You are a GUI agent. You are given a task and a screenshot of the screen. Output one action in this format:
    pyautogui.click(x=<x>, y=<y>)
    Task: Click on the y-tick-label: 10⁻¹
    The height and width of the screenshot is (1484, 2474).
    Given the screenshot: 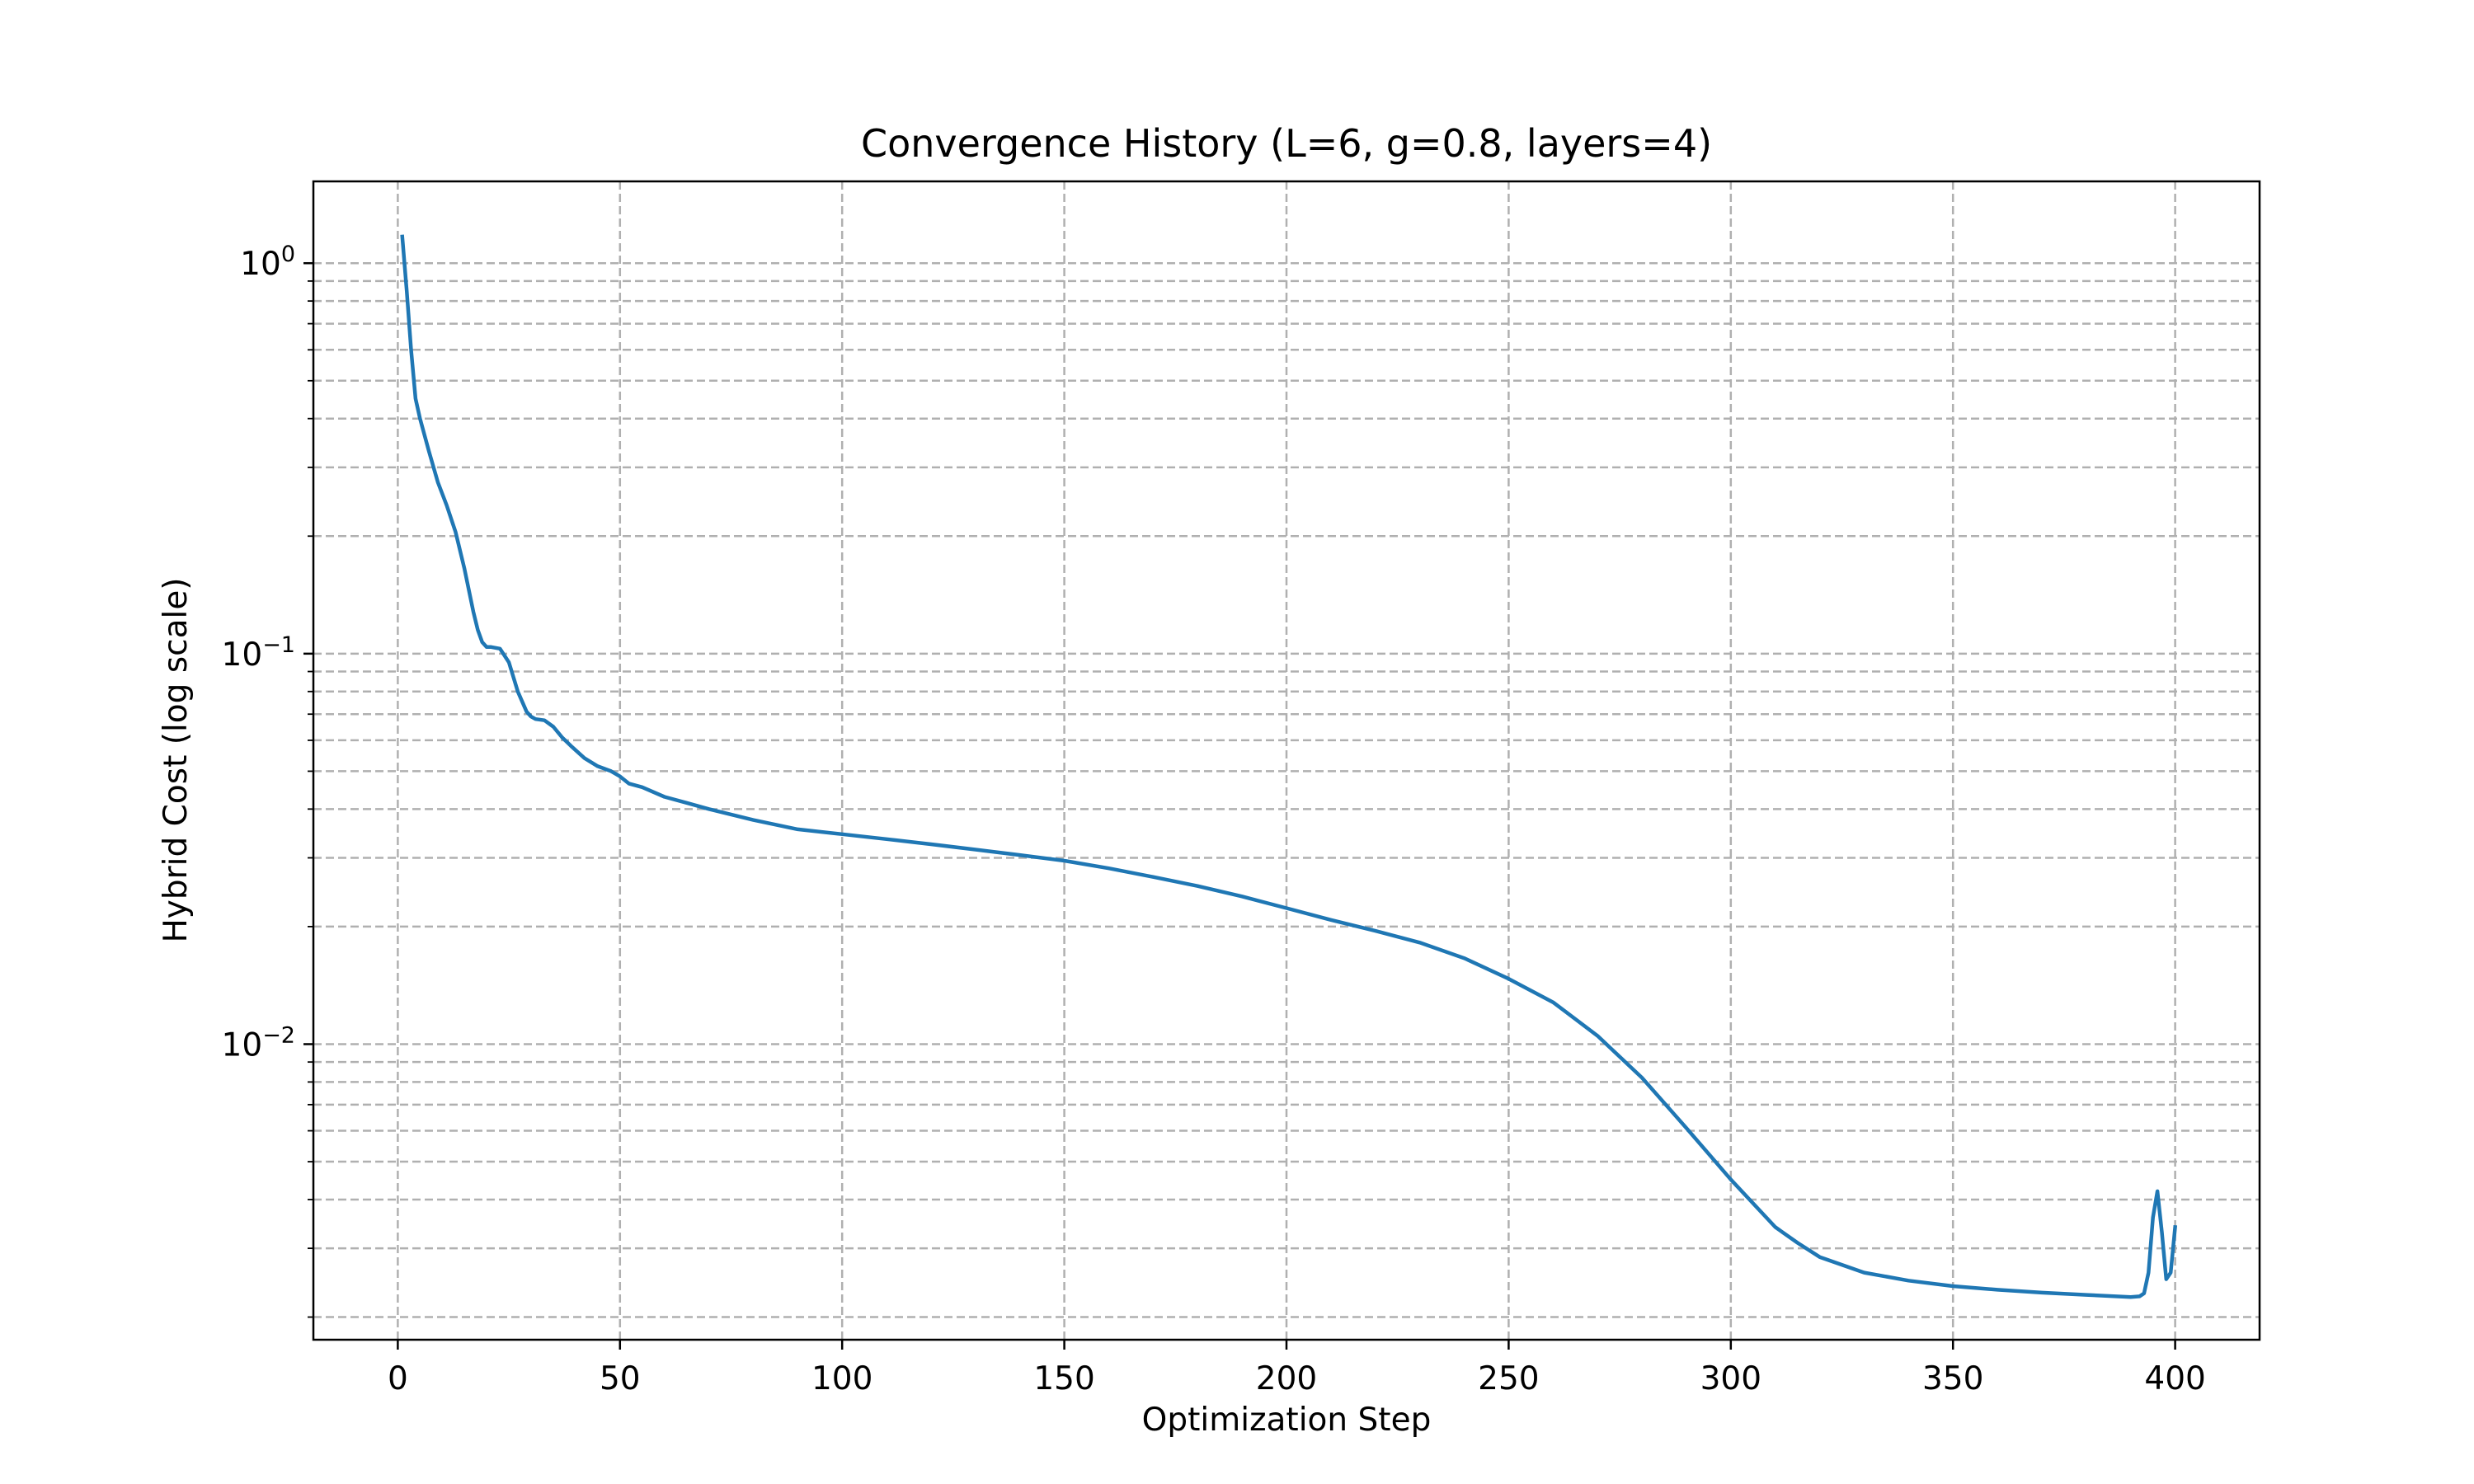 What is the action you would take?
    pyautogui.click(x=258, y=653)
    